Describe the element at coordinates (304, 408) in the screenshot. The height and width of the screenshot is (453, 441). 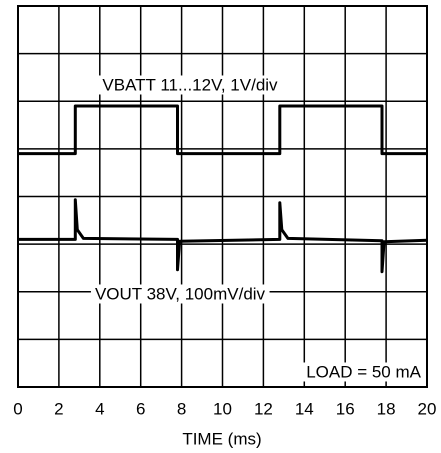
I see `x-tick-label: 14` at that location.